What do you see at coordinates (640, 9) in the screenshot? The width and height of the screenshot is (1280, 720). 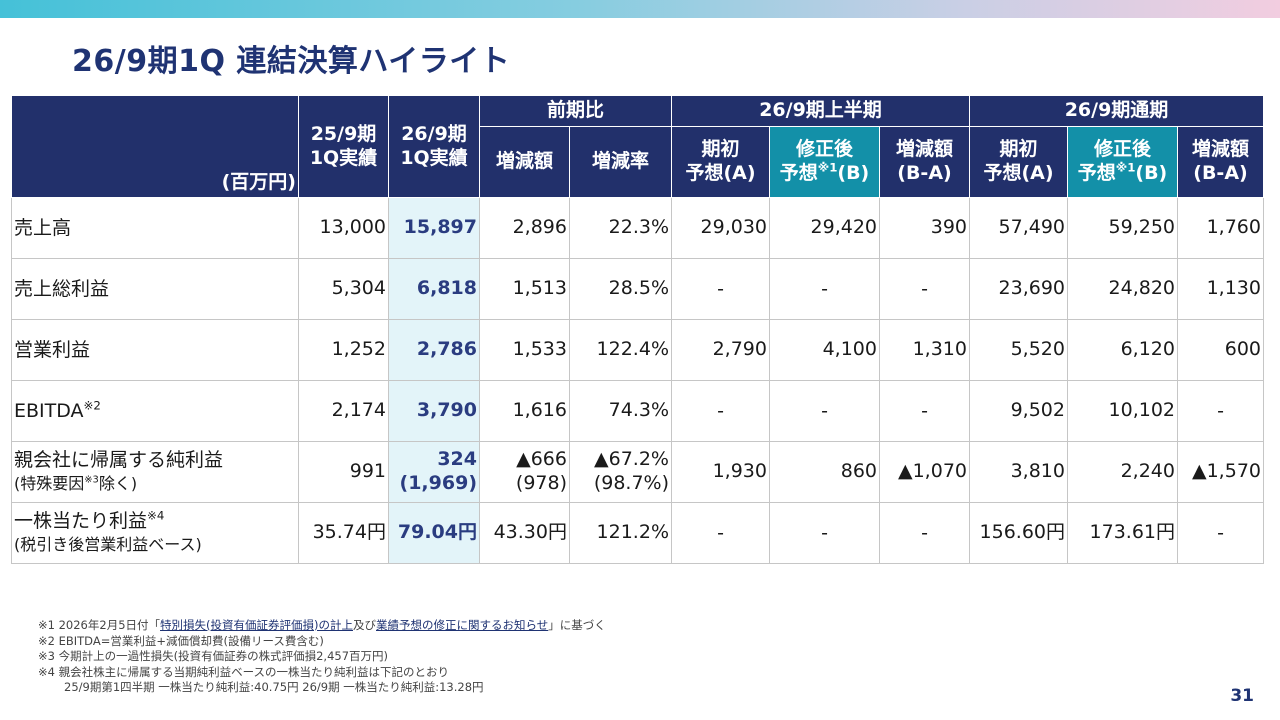 I see `top-gradient-bar` at bounding box center [640, 9].